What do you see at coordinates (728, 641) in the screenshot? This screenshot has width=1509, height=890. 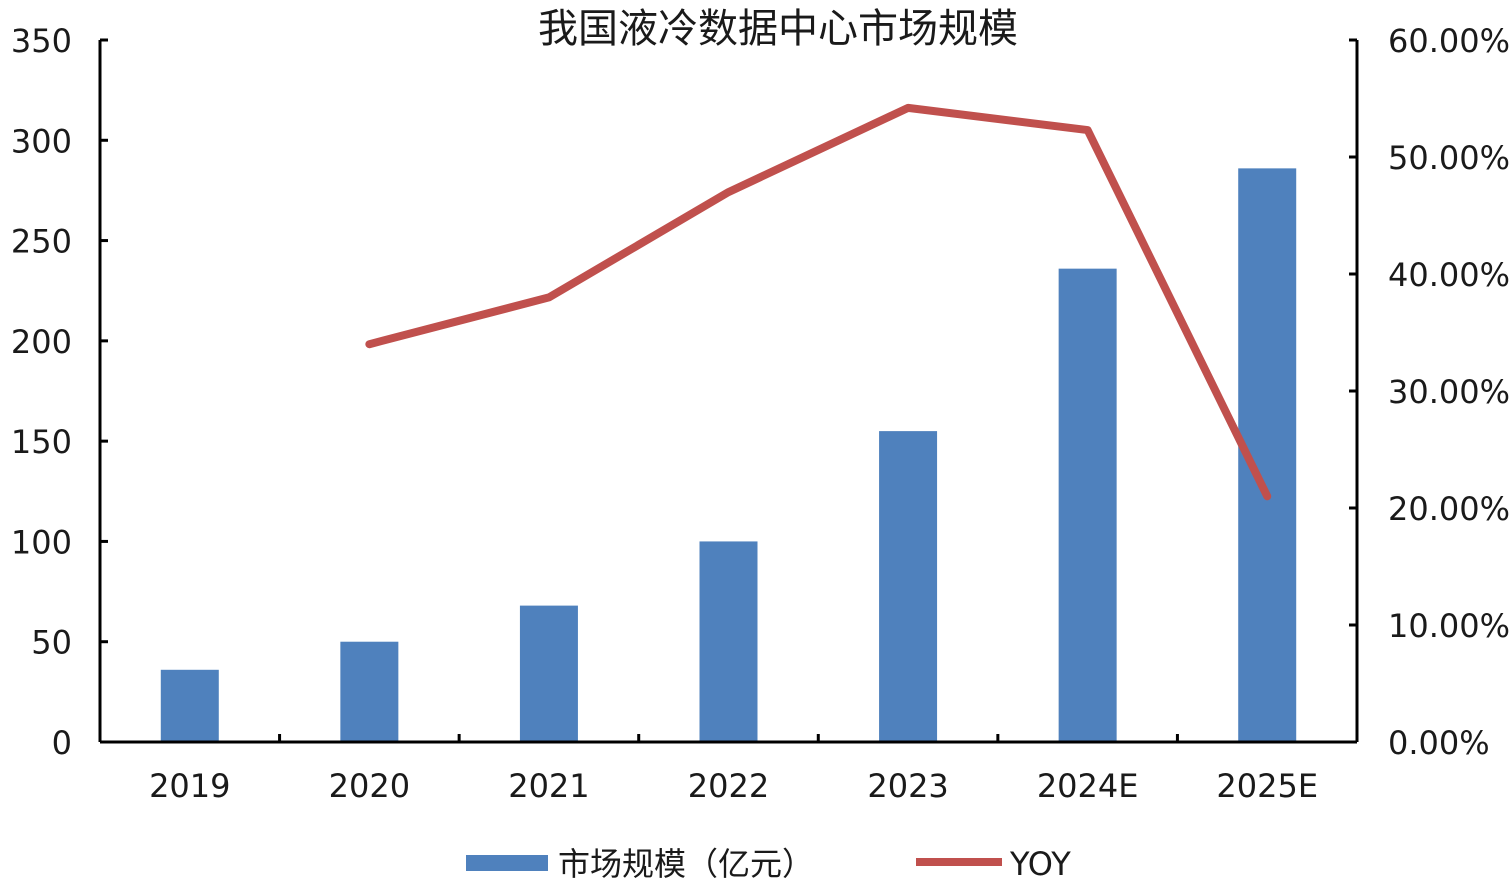 I see `bar-2022` at bounding box center [728, 641].